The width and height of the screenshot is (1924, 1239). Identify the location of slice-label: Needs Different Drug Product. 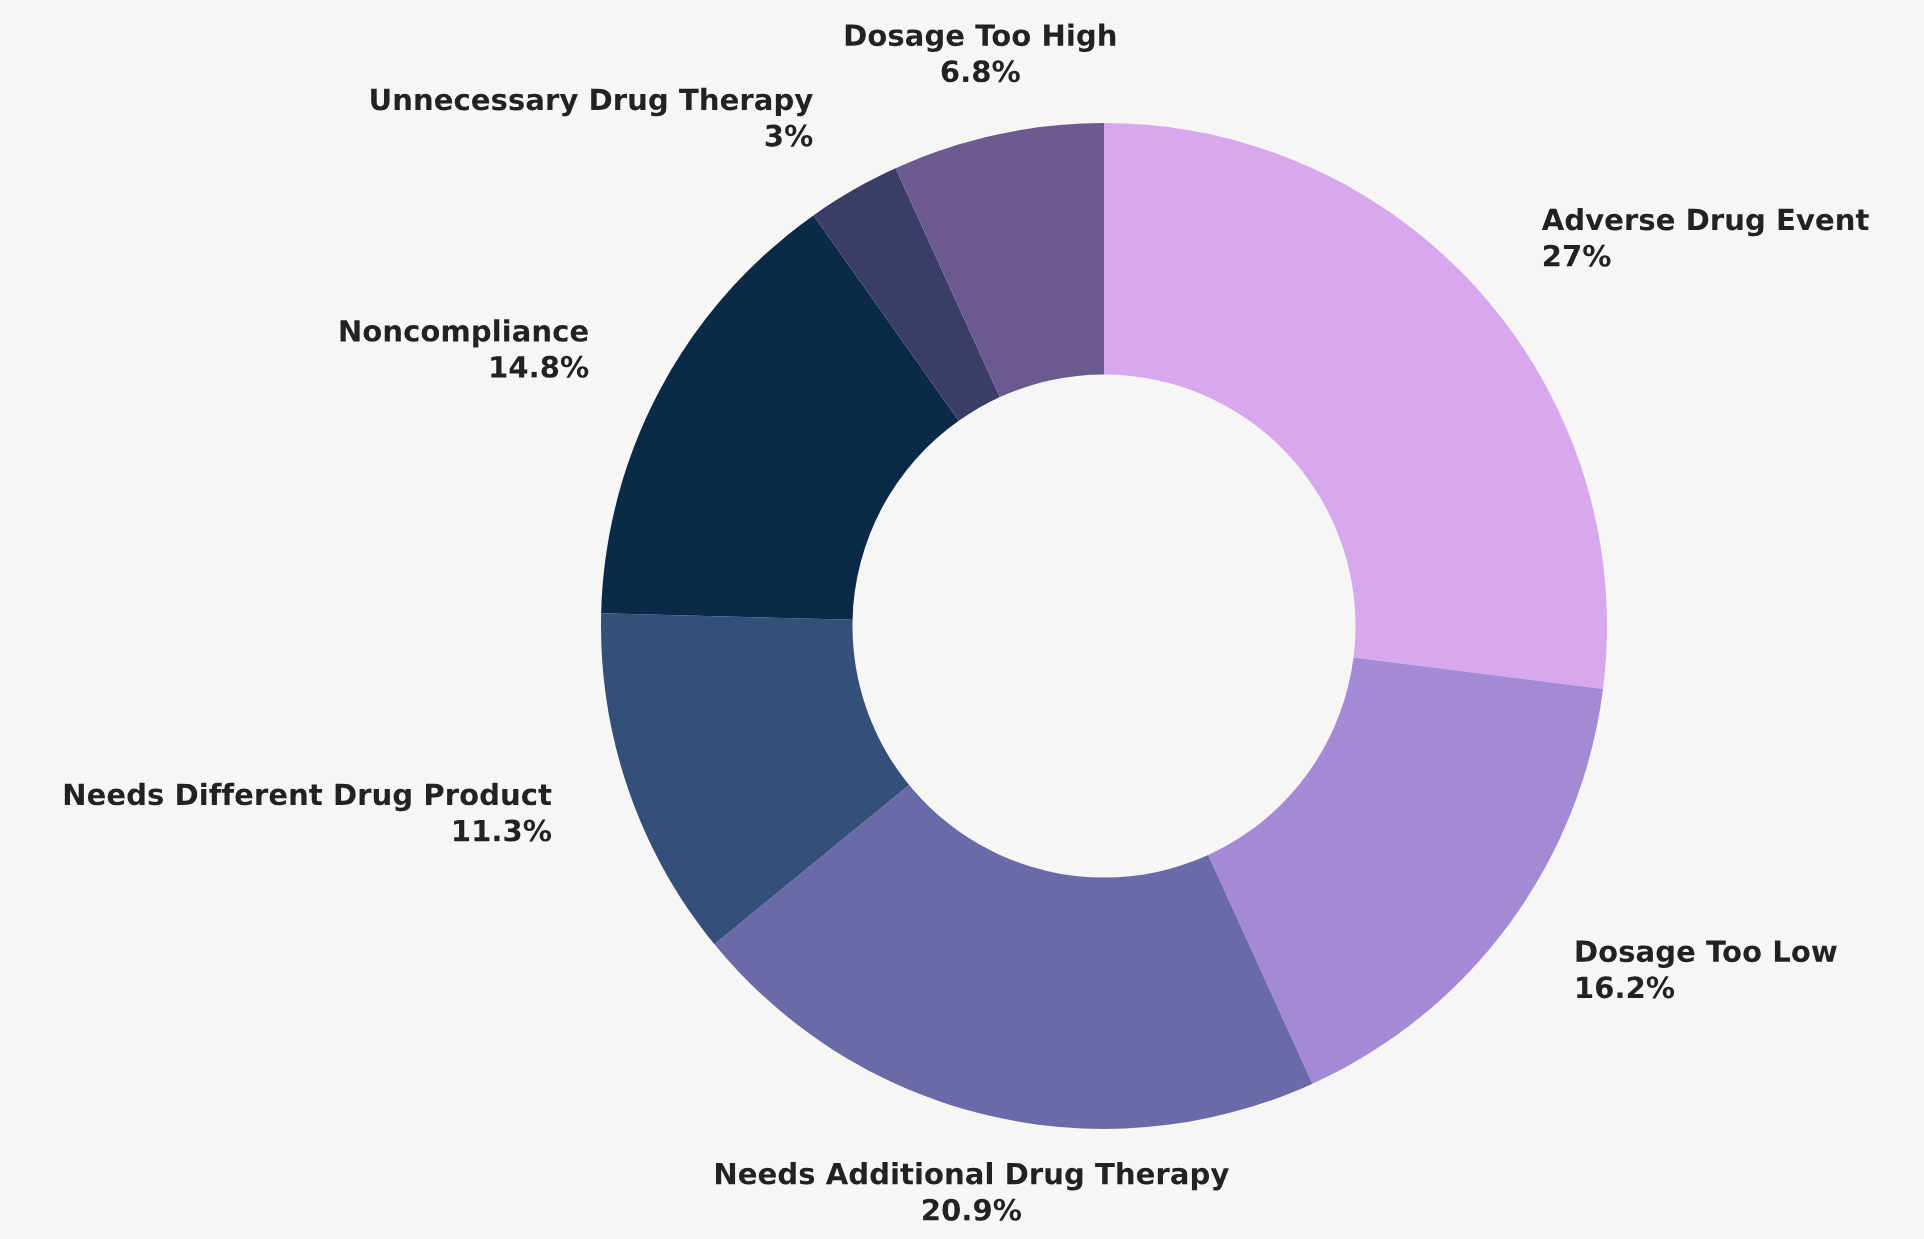
(308, 797).